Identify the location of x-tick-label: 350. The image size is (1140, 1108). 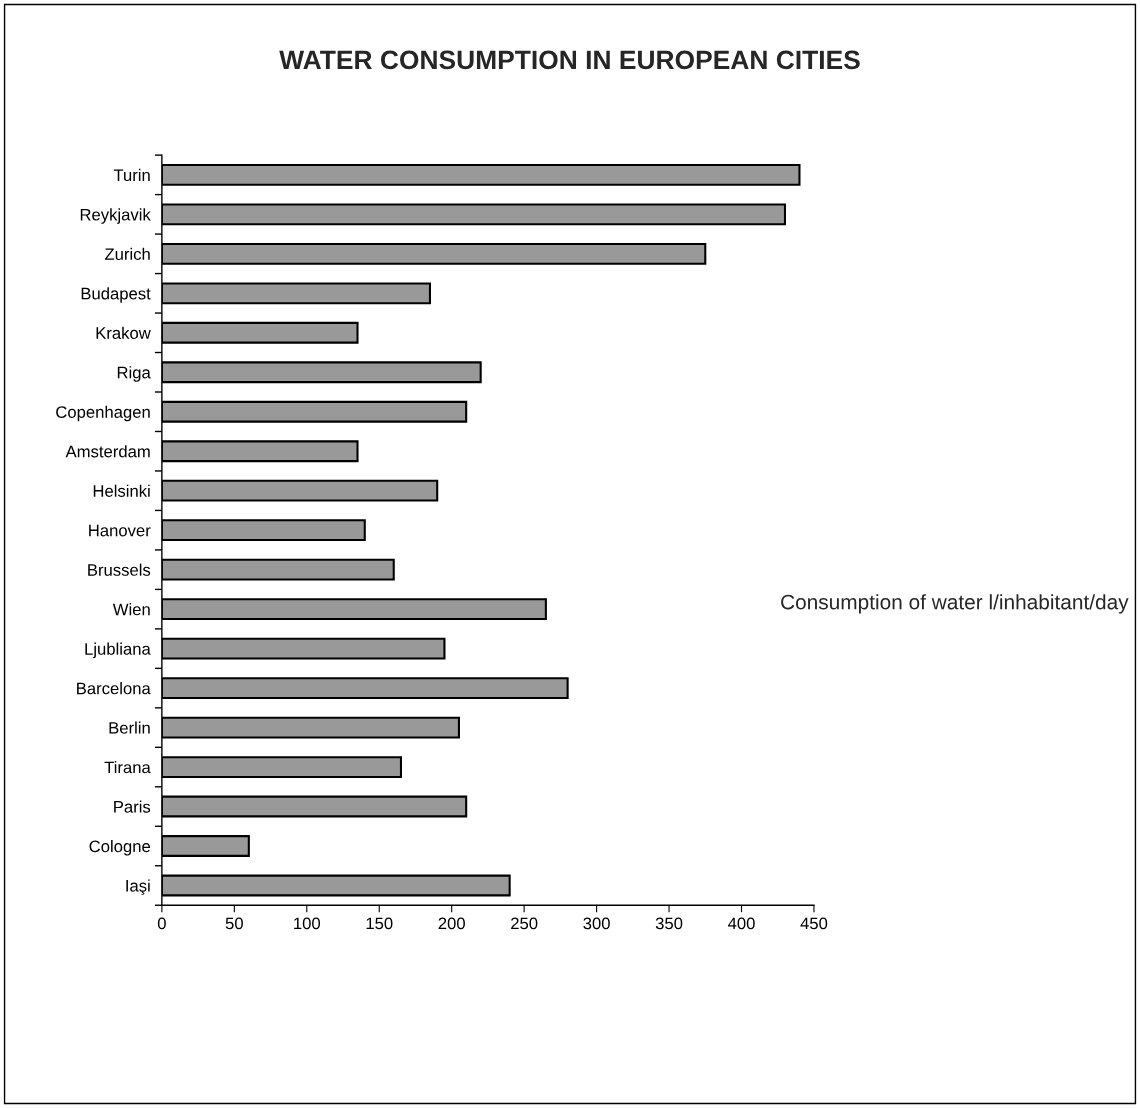
(669, 923).